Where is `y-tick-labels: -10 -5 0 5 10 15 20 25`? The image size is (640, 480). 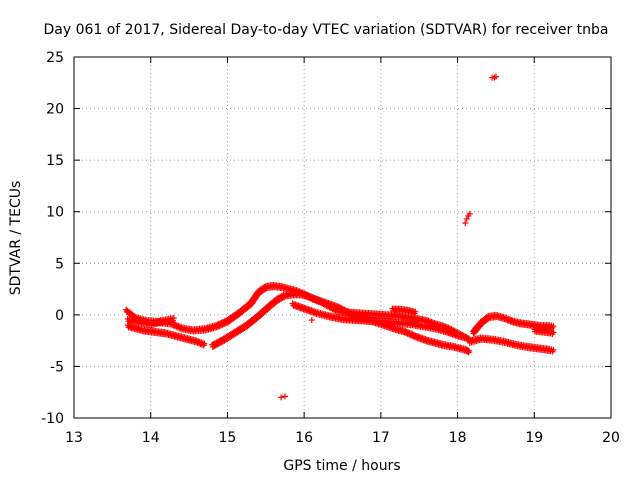
y-tick-labels: -10 -5 0 5 10 15 20 25 is located at coordinates (52, 238).